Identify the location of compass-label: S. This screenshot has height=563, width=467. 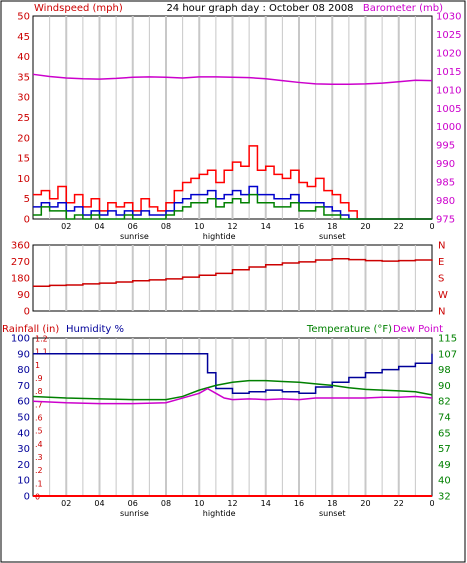
(441, 279).